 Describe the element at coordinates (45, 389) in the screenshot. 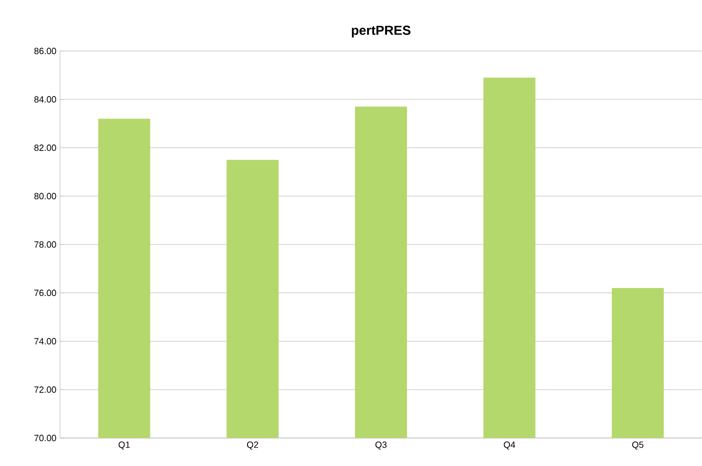

I see `y-tick-label: 72.00` at that location.